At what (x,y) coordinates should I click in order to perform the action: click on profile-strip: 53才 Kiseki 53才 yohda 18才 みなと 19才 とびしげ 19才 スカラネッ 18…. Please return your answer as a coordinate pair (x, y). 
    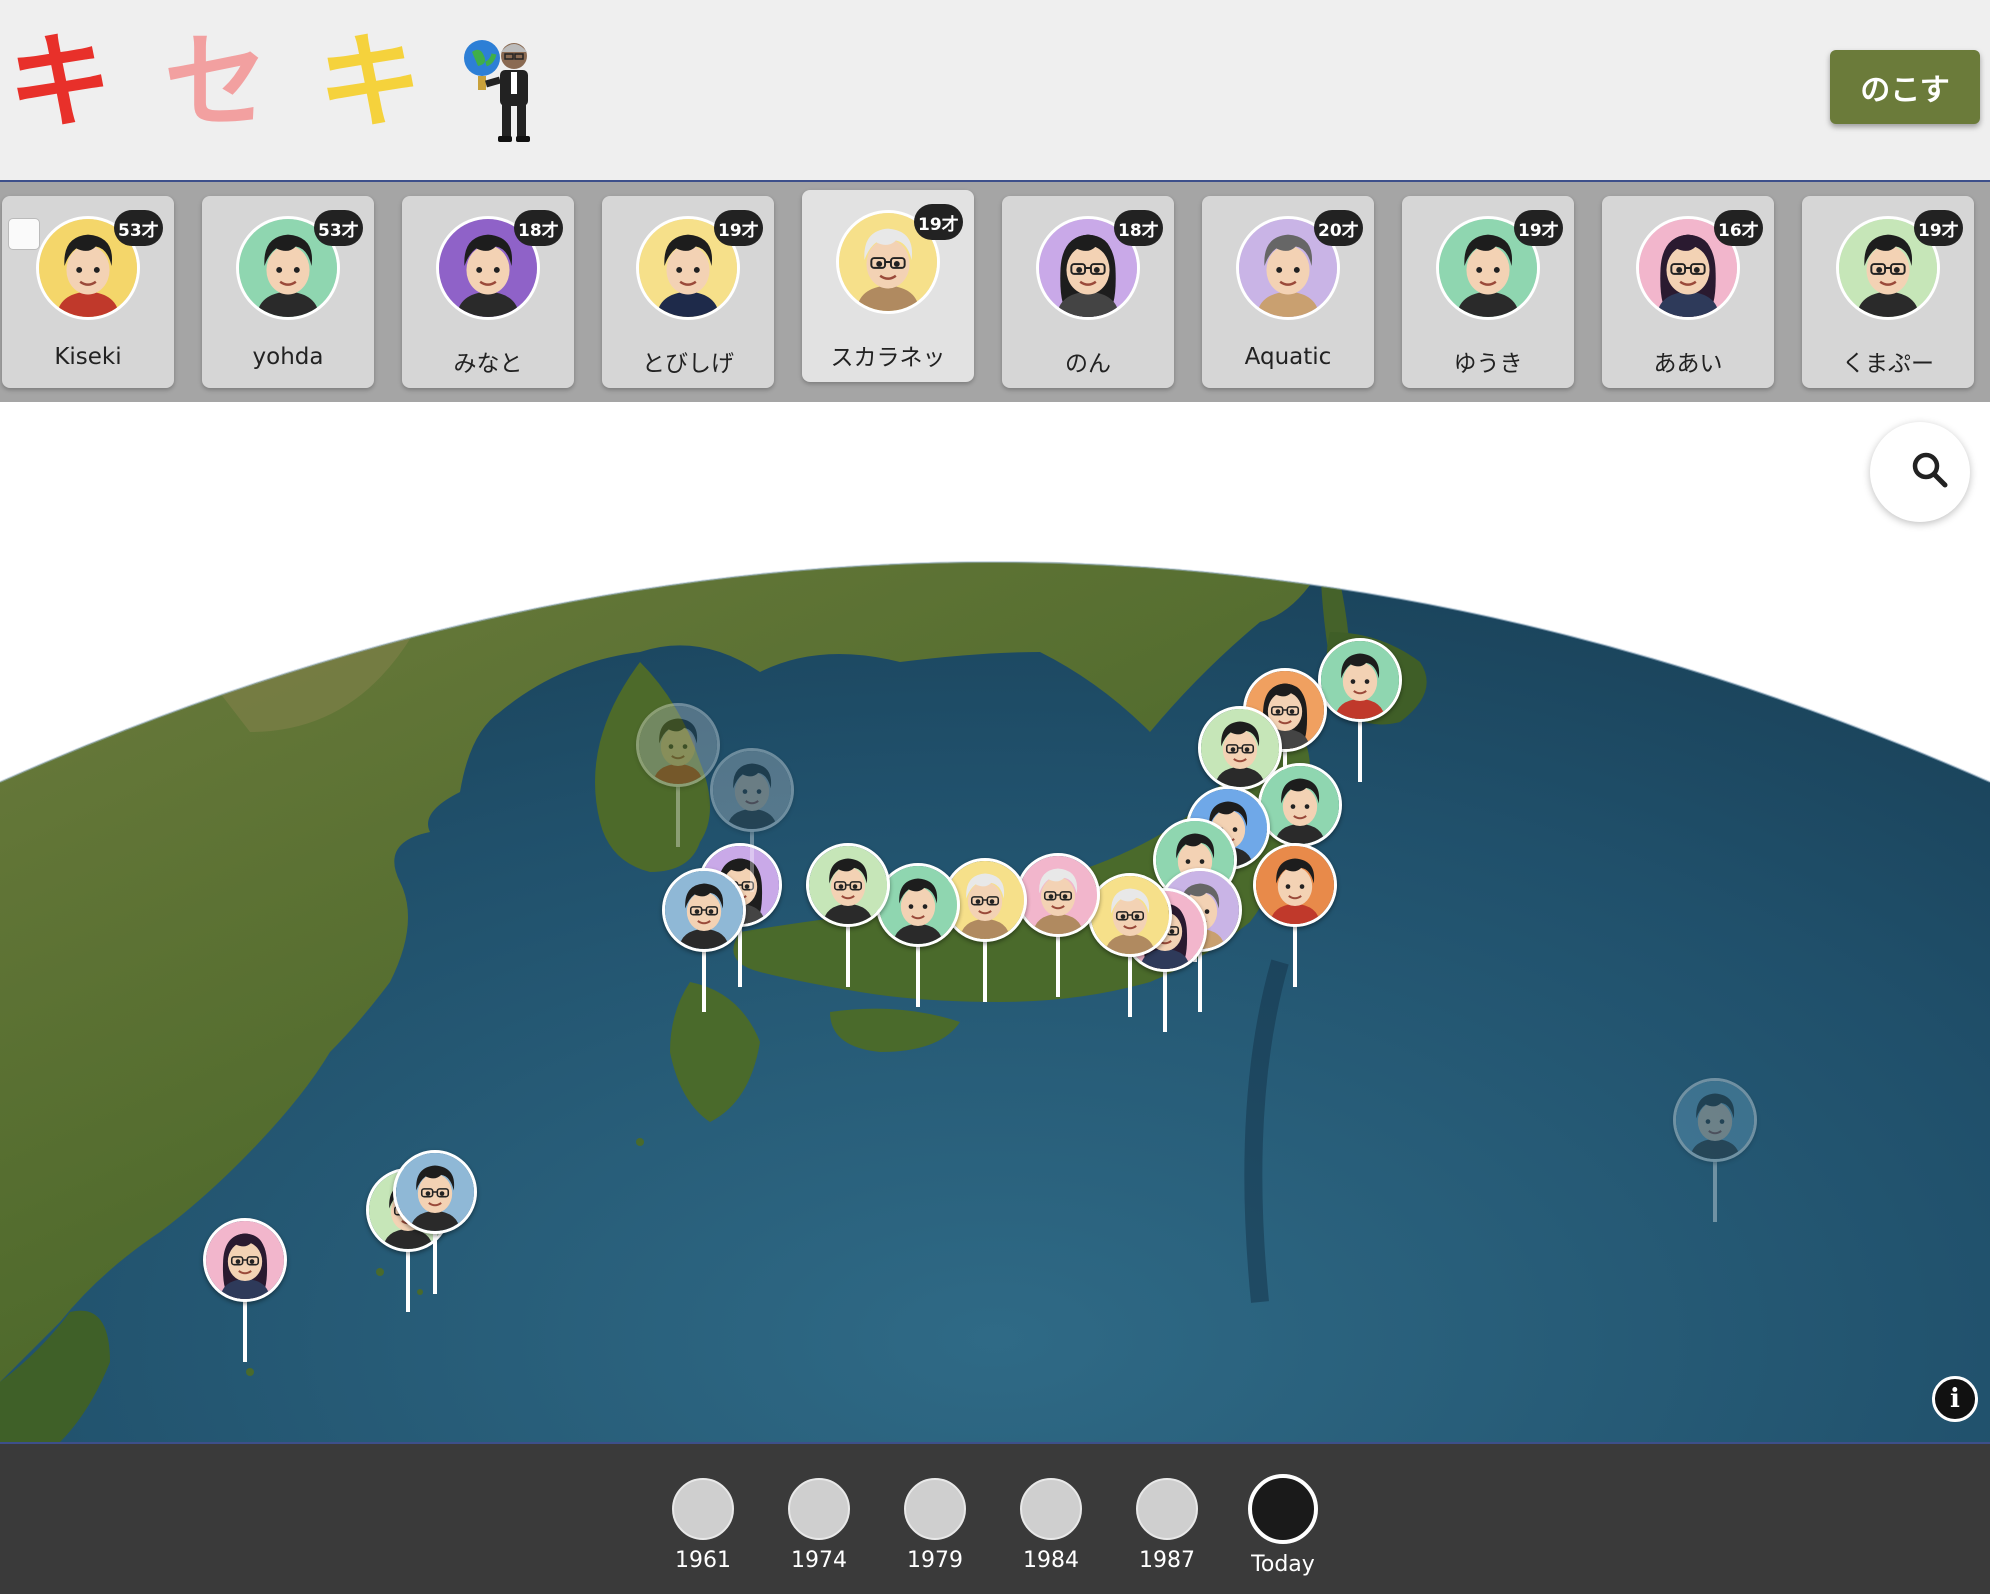
    Looking at the image, I should click on (995, 292).